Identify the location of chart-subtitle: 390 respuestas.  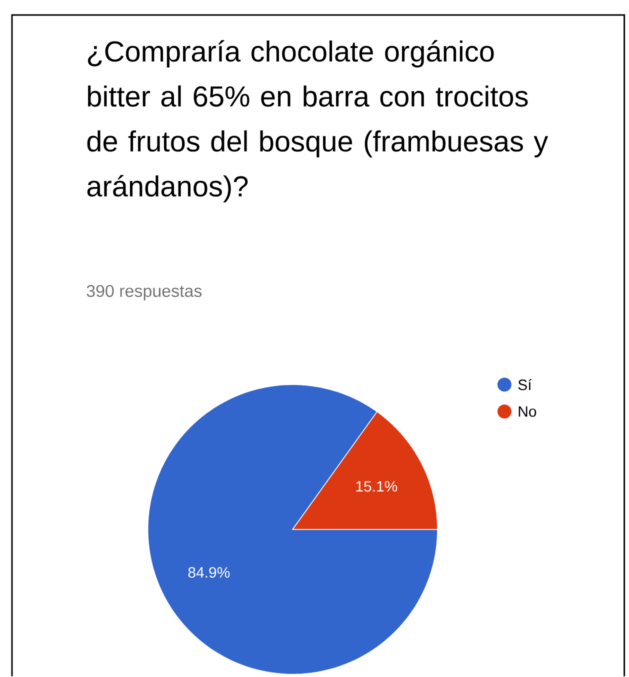
(144, 292).